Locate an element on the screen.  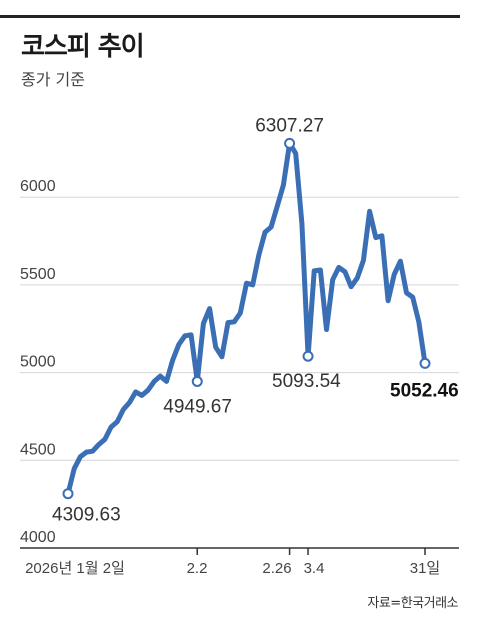
x-tick-label-3: 3.4 is located at coordinates (314, 568).